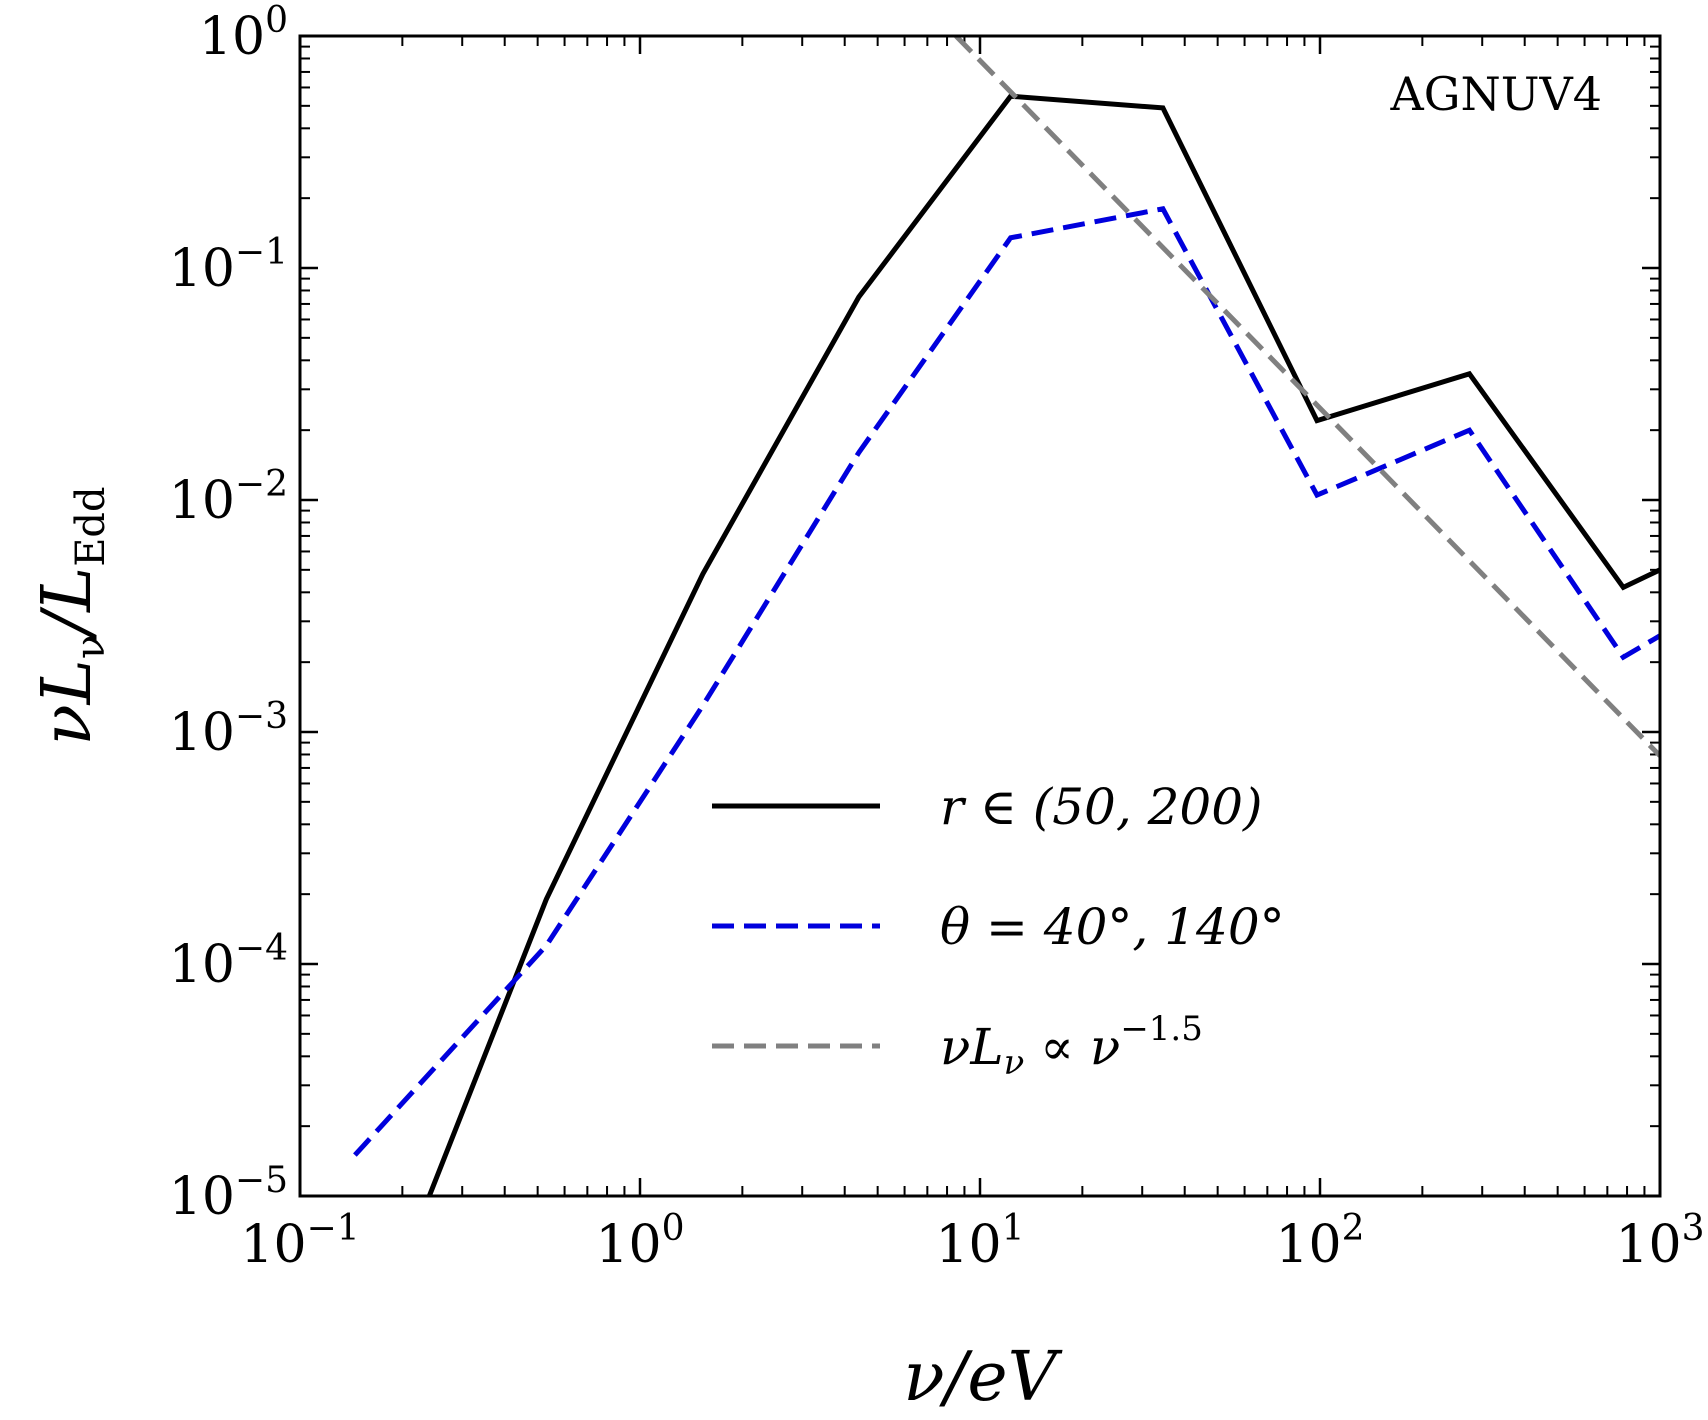 This screenshot has height=1420, width=1708. What do you see at coordinates (228, 265) in the screenshot?
I see `y-tick-label: 10⁻¹` at bounding box center [228, 265].